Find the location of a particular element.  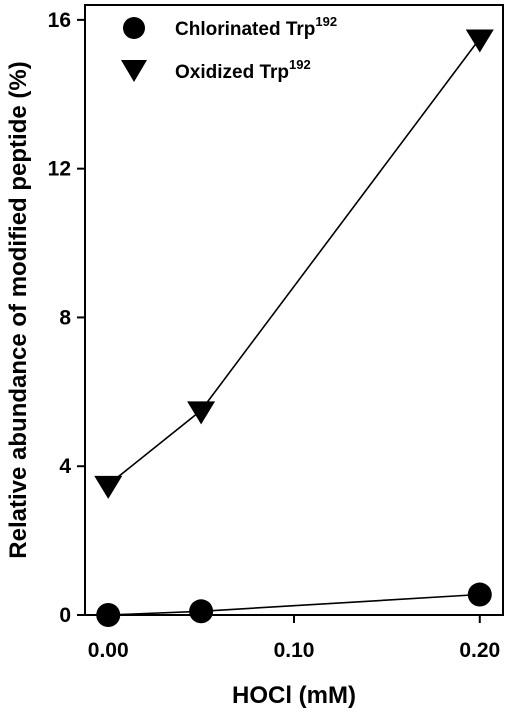

legend-label-chlorinated-sup: 192 is located at coordinates (326, 21).